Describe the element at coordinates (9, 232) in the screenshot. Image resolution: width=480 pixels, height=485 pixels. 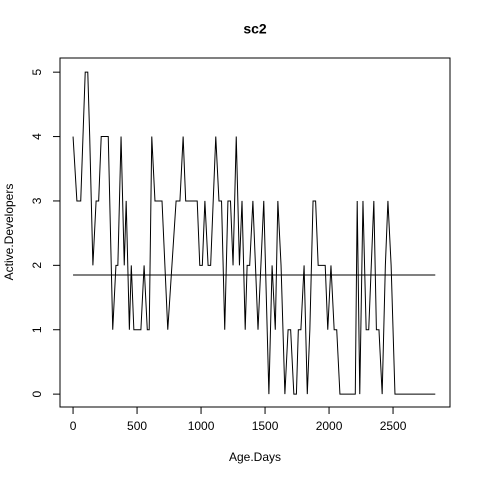
I see `y-axis-label: Active.Developers` at that location.